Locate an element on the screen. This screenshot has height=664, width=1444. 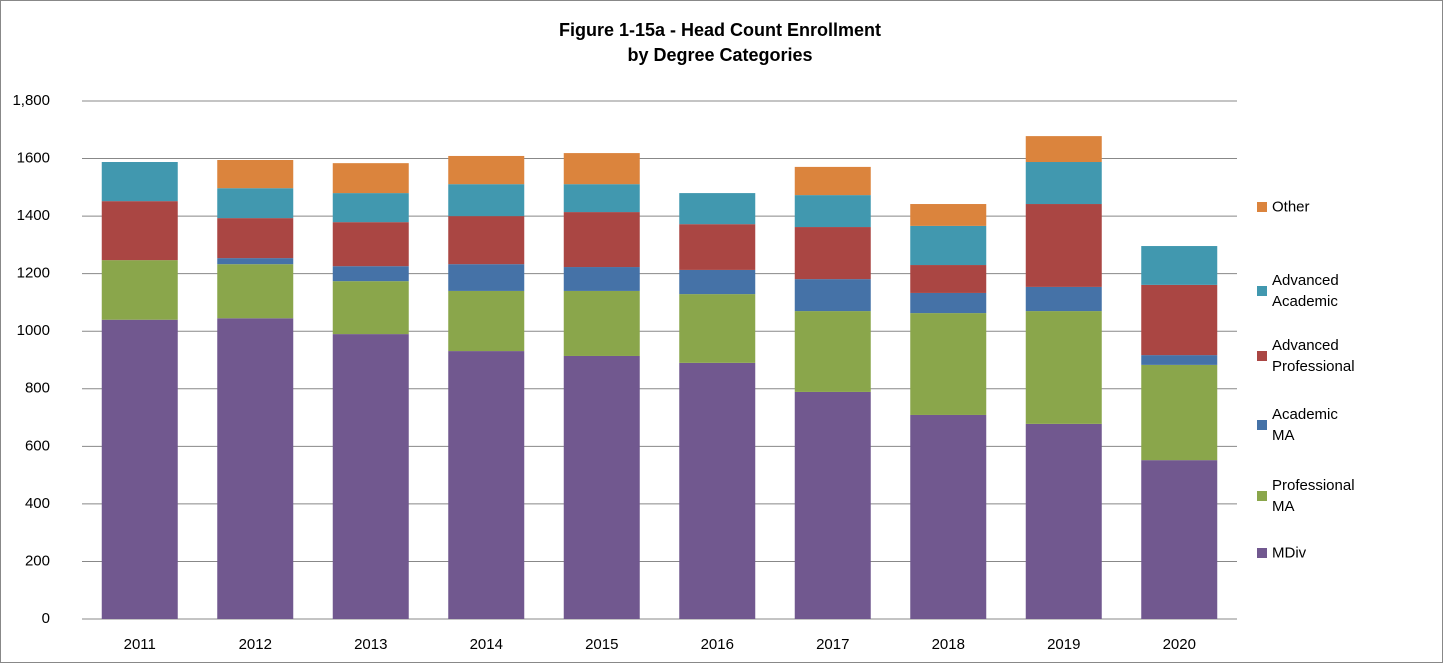
x-tick-label: 2012 is located at coordinates (255, 644).